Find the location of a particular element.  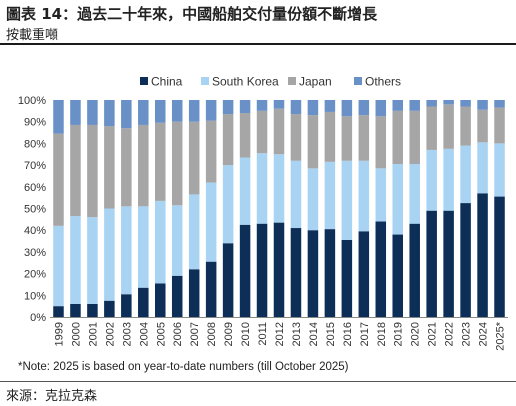

bar-china-2001 is located at coordinates (92, 310).